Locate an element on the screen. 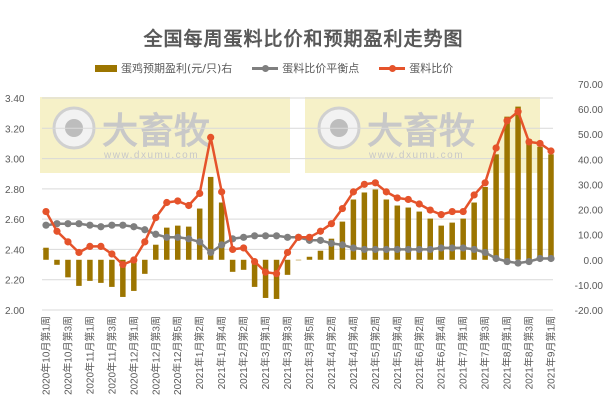  x-tick-label: 2021年3月第5周 is located at coordinates (309, 352).